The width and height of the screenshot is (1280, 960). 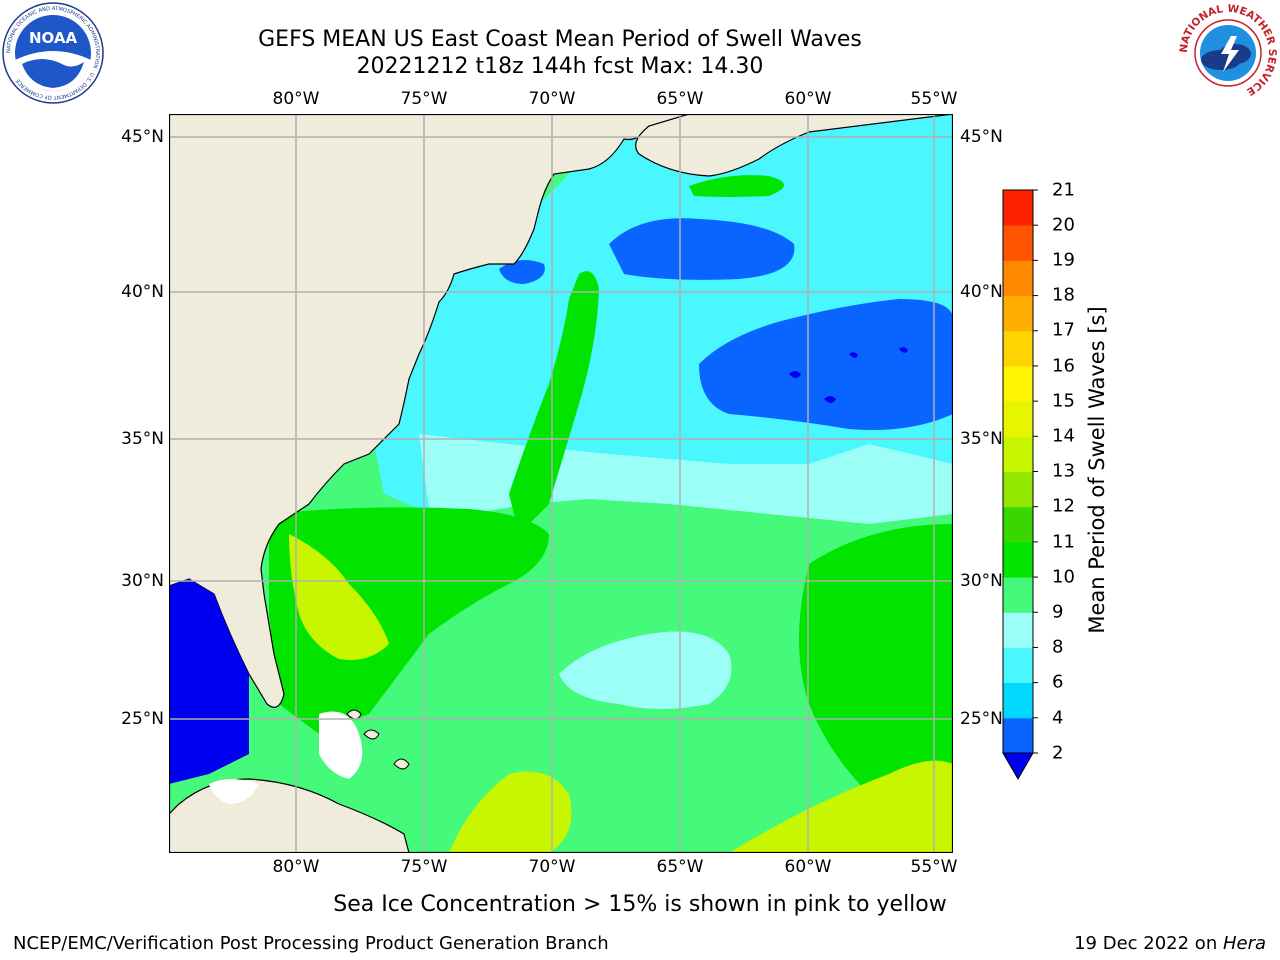 What do you see at coordinates (1063, 506) in the screenshot?
I see `colorbar-tick-12: 12` at bounding box center [1063, 506].